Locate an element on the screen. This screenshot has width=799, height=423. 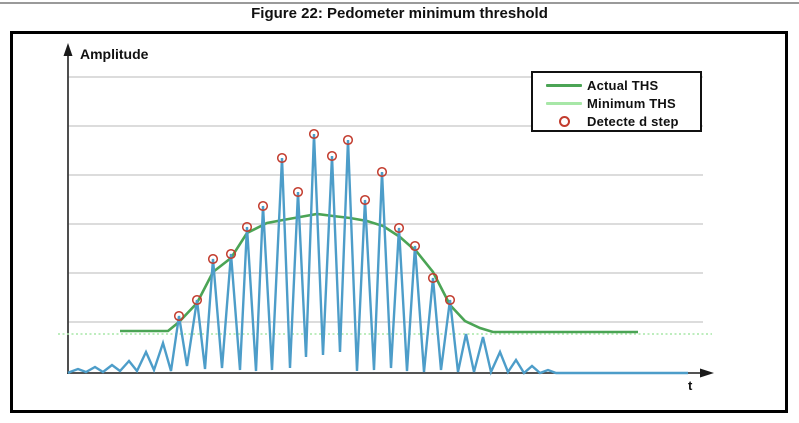
page-divider-line is located at coordinates (399, 3).